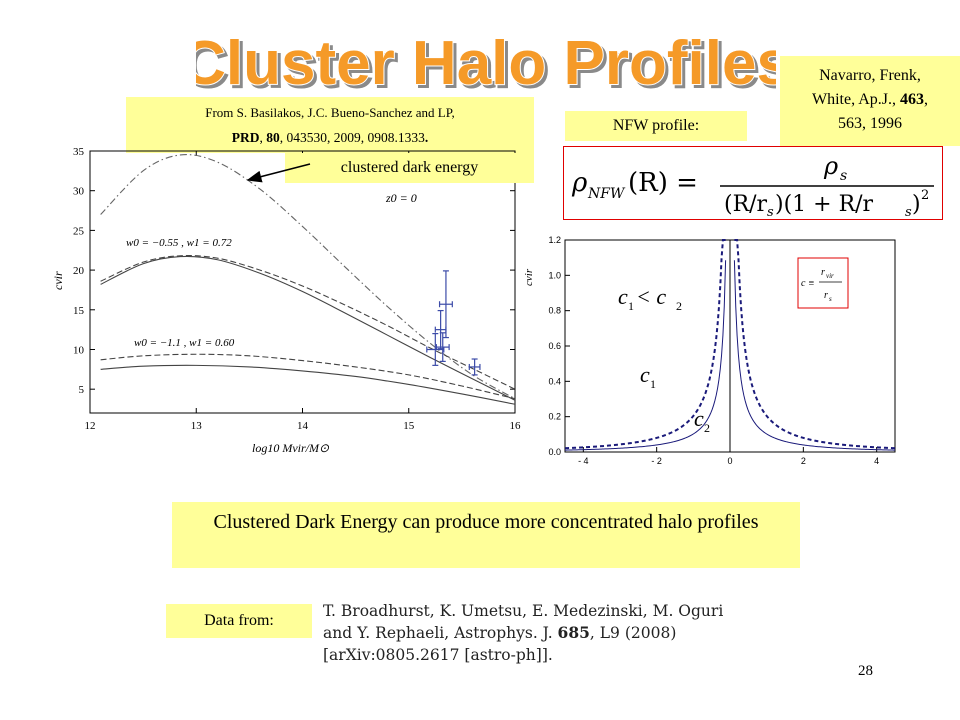  What do you see at coordinates (843, 176) in the screenshot?
I see `formula-num-sub: s` at bounding box center [843, 176].